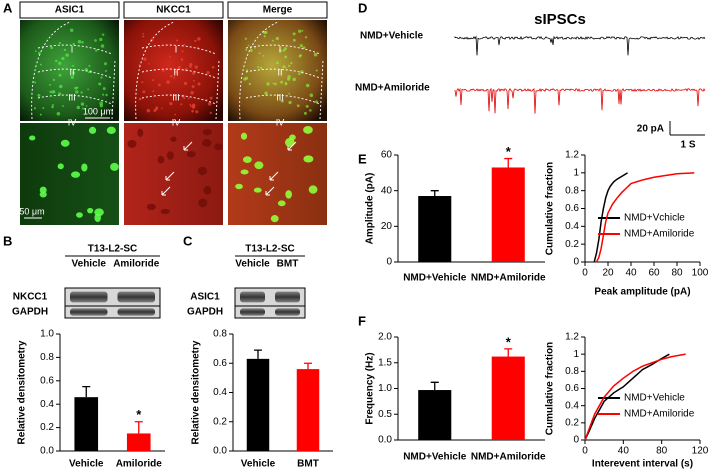 The height and width of the screenshot is (471, 708). I want to click on y-tick-label: 0.5, so click(385, 414).